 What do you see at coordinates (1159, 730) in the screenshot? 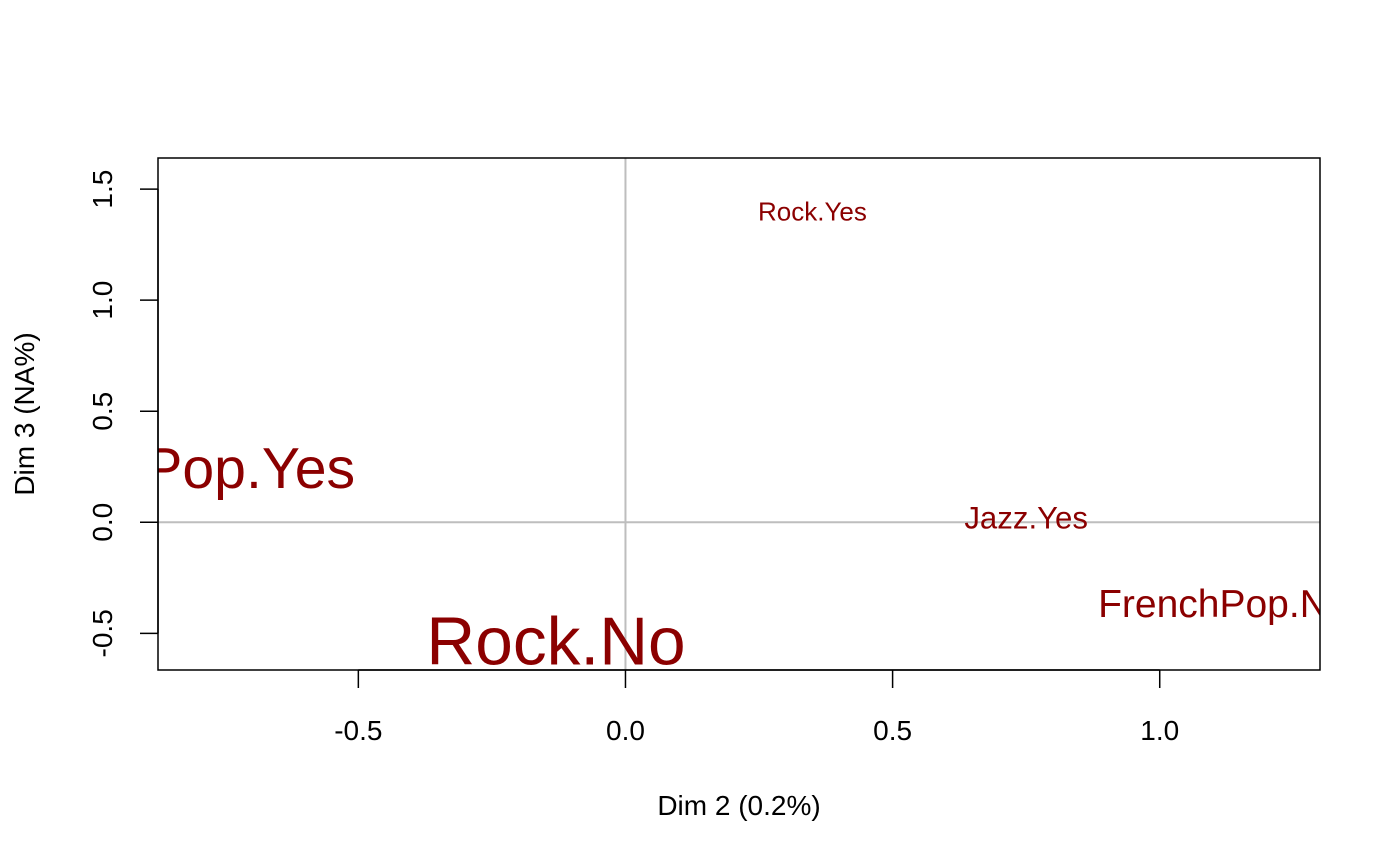
I see `x-tick-label: 1.0` at bounding box center [1159, 730].